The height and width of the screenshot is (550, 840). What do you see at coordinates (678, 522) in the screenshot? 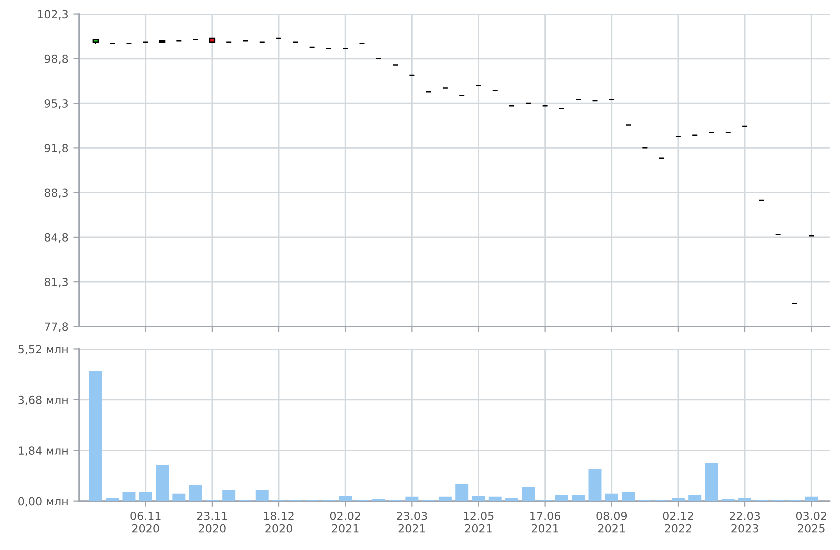
I see `x-tick-label: 02.12 2022` at bounding box center [678, 522].